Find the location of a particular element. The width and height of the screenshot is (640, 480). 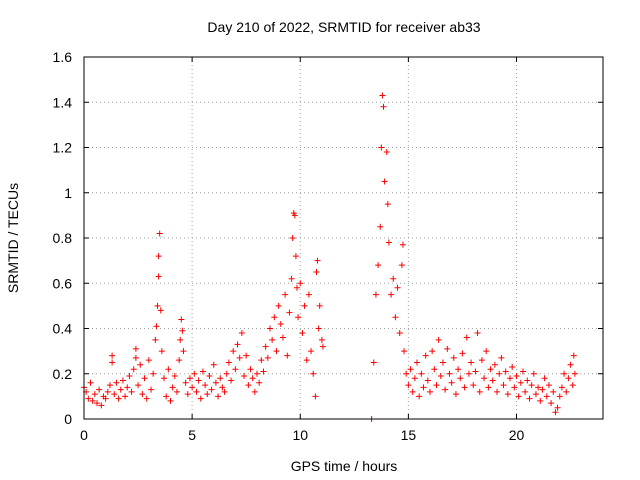

x-axis-label: GPS time / hours is located at coordinates (344, 466).